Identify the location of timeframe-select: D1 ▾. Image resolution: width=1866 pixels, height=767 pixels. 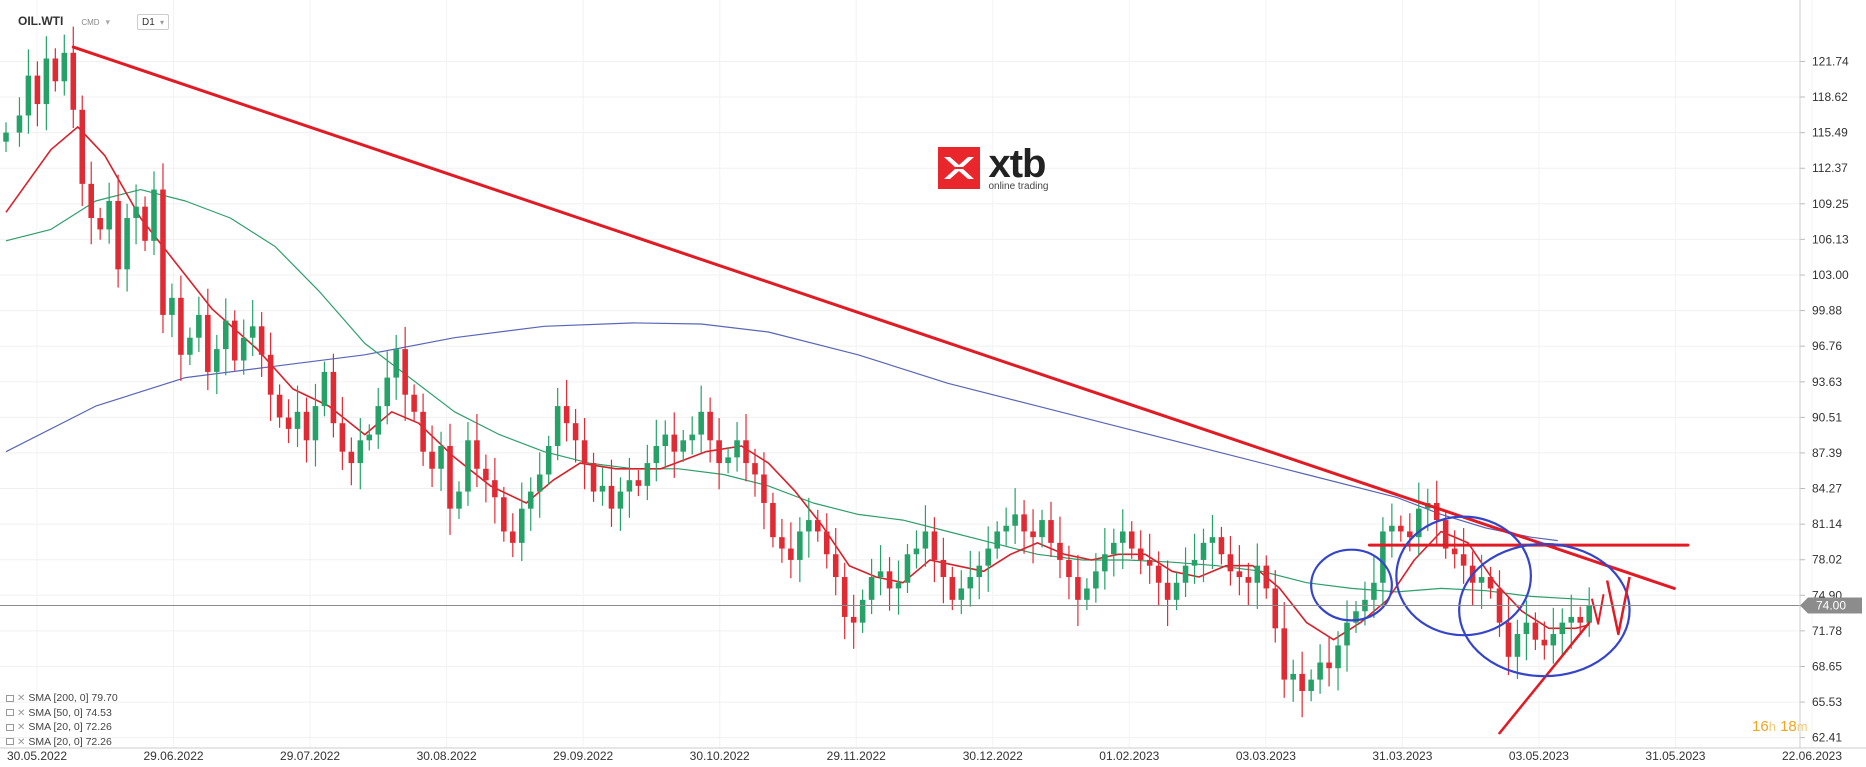
(153, 22).